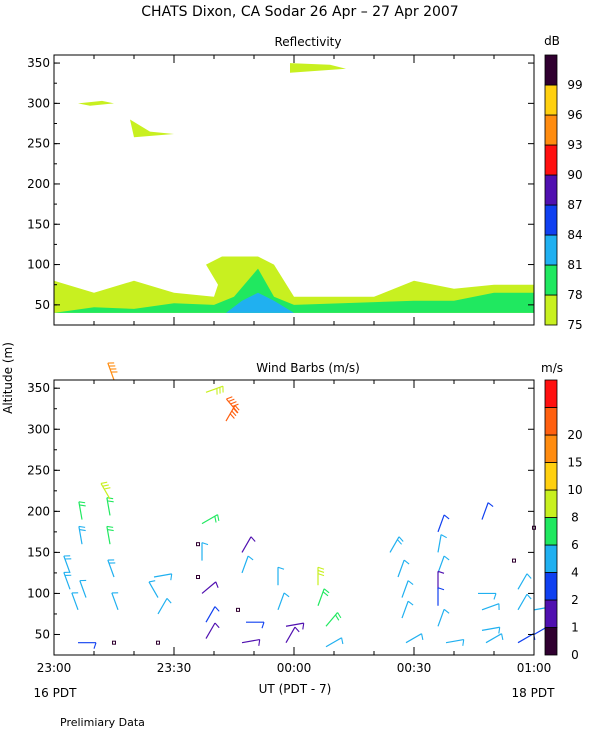  What do you see at coordinates (575, 573) in the screenshot?
I see `colorbar-label: 4` at bounding box center [575, 573].